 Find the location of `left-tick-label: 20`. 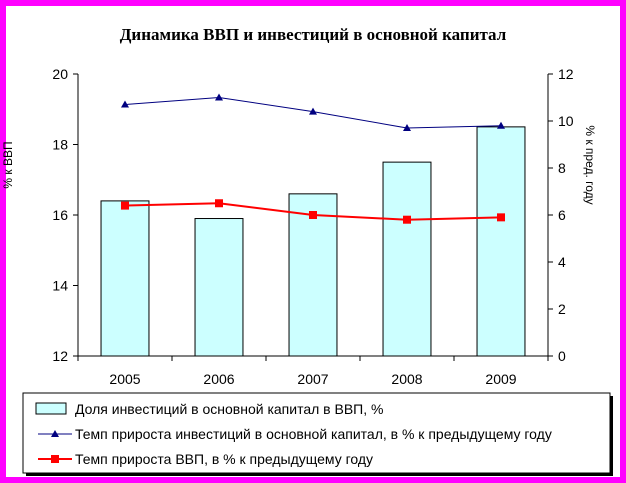

left-tick-label: 20 is located at coordinates (60, 74).